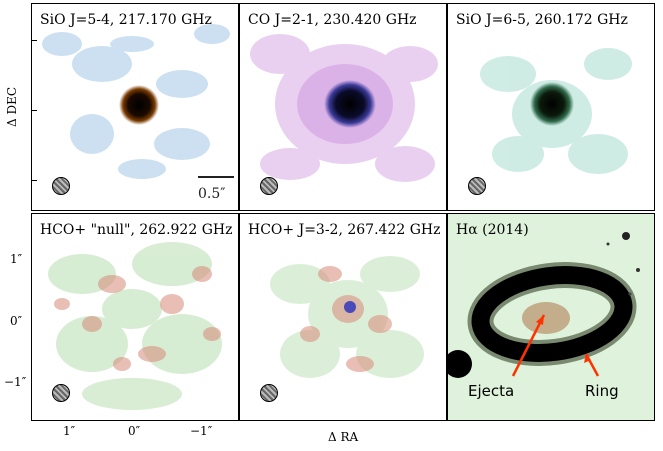 This screenshot has height=451, width=663. Describe the element at coordinates (343, 437) in the screenshot. I see `x-axis-label: Δ RA` at that location.